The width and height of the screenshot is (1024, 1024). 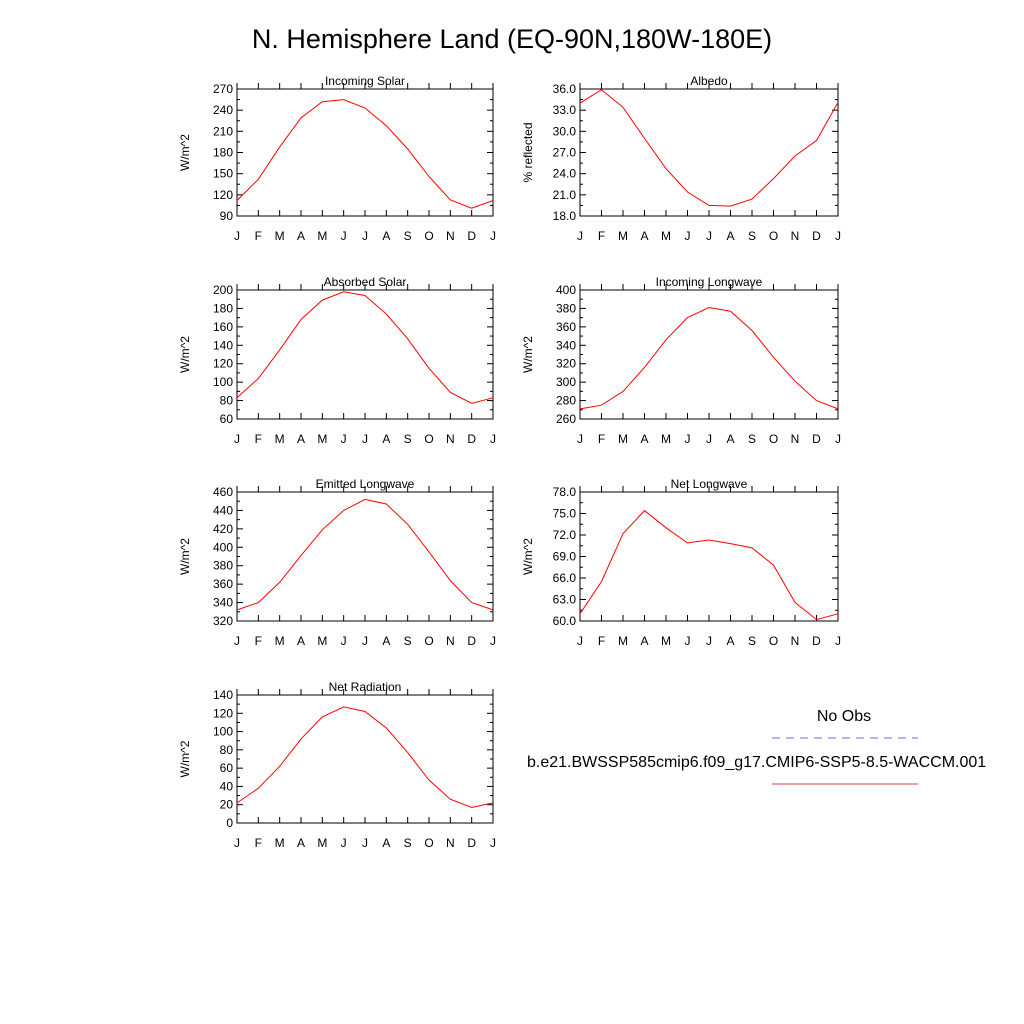 What do you see at coordinates (565, 89) in the screenshot?
I see `y-tick-label: 36.0` at bounding box center [565, 89].